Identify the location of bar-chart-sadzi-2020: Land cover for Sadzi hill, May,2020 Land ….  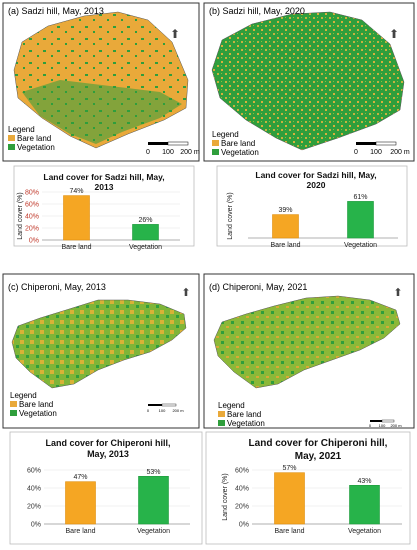
(312, 209).